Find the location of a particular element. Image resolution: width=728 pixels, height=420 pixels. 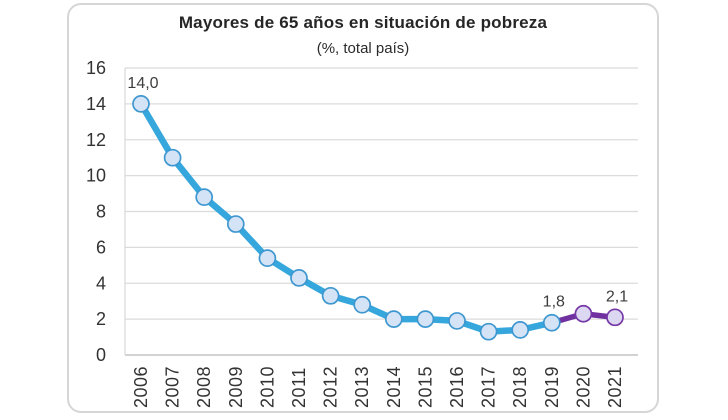

y-tick-label: 6 is located at coordinates (101, 247).